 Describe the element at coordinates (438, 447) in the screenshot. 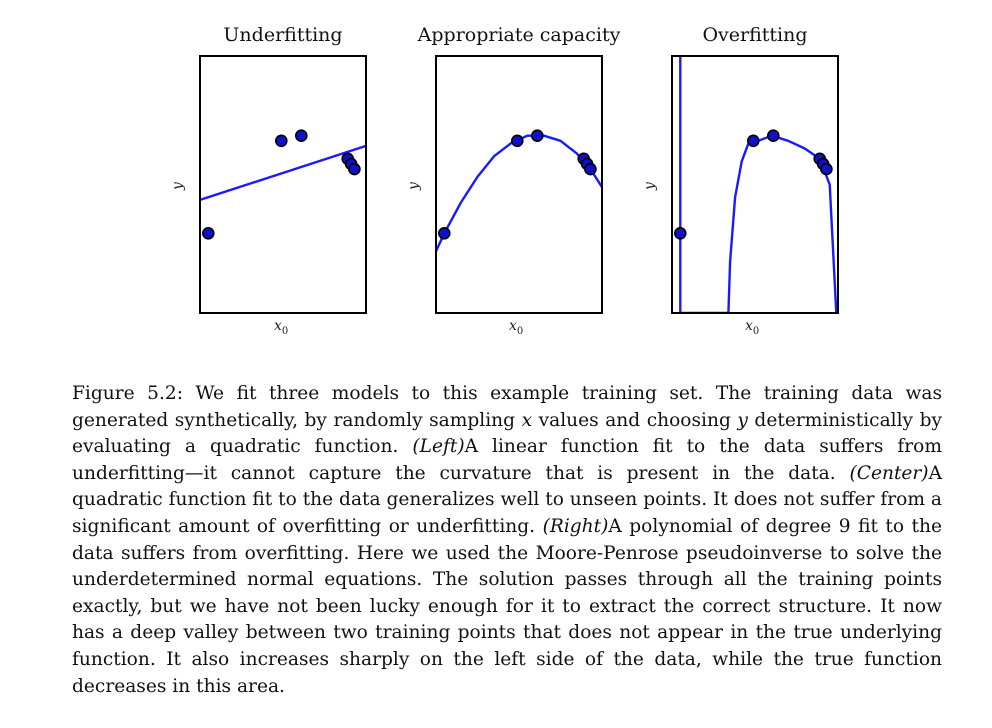

I see `caption-left-tag: (Left)` at that location.